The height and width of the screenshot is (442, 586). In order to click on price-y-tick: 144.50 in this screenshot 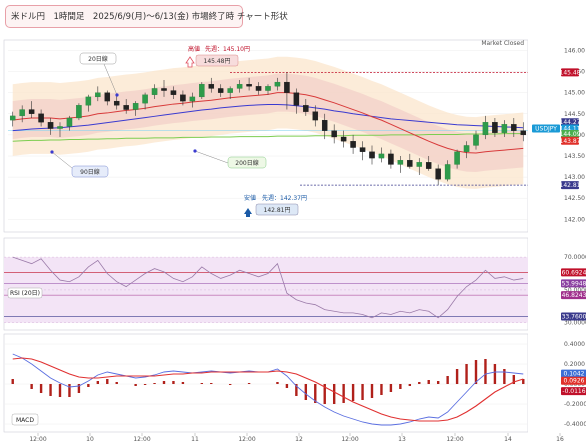, I will do `click(574, 114)`.